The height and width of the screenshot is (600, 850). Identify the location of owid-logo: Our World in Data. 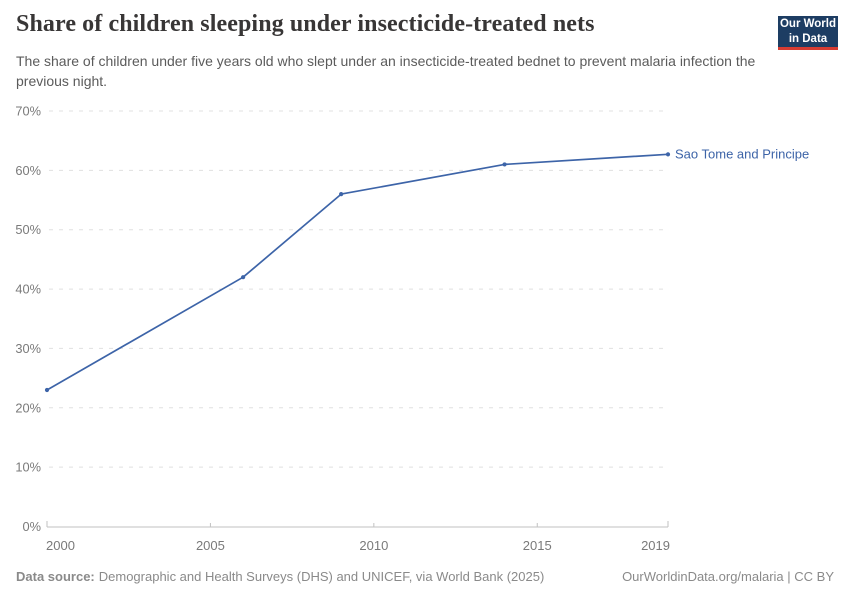
(808, 33).